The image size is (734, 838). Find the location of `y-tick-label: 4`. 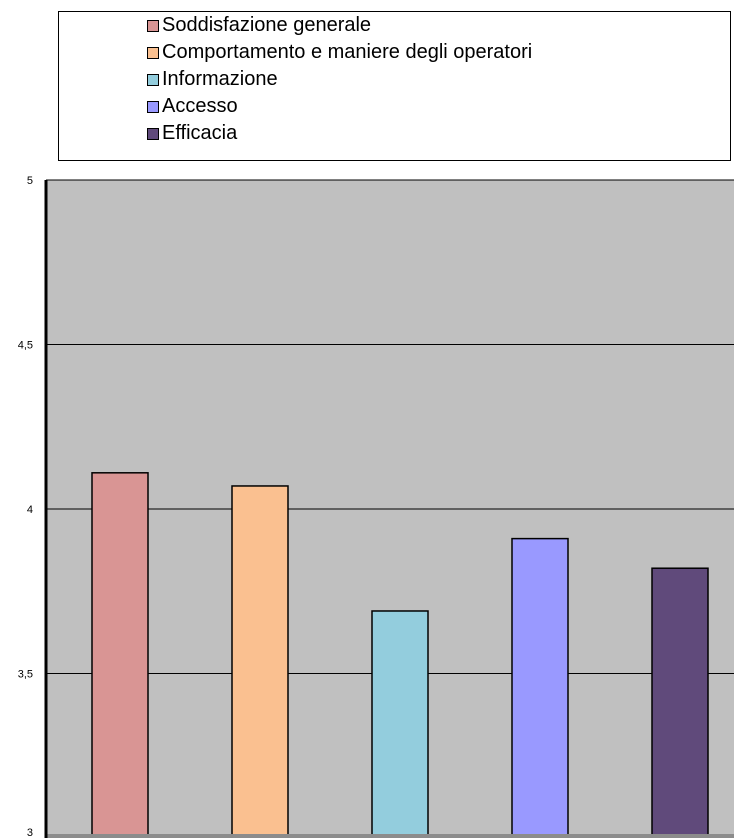

y-tick-label: 4 is located at coordinates (30, 510).